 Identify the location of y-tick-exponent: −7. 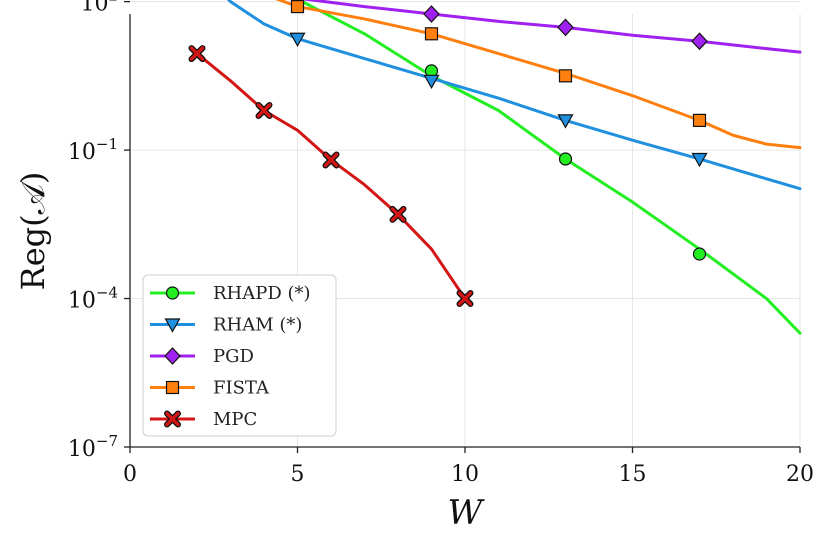
(107, 441).